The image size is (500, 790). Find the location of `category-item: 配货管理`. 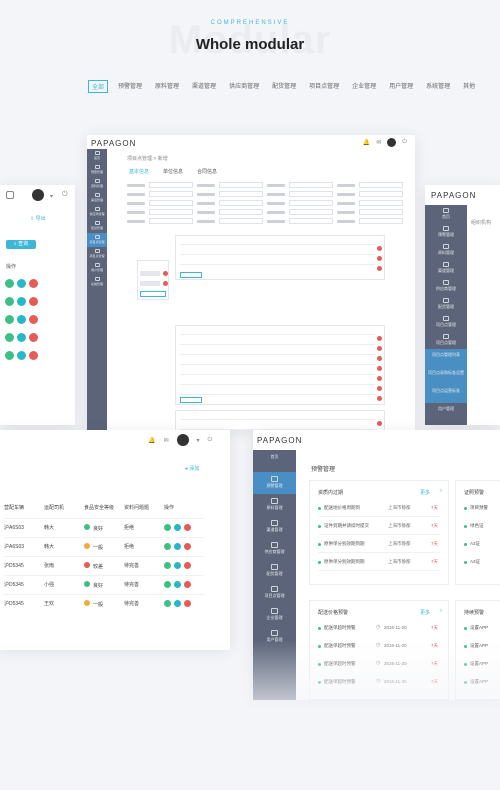

category-item: 配货管理 is located at coordinates (284, 87).